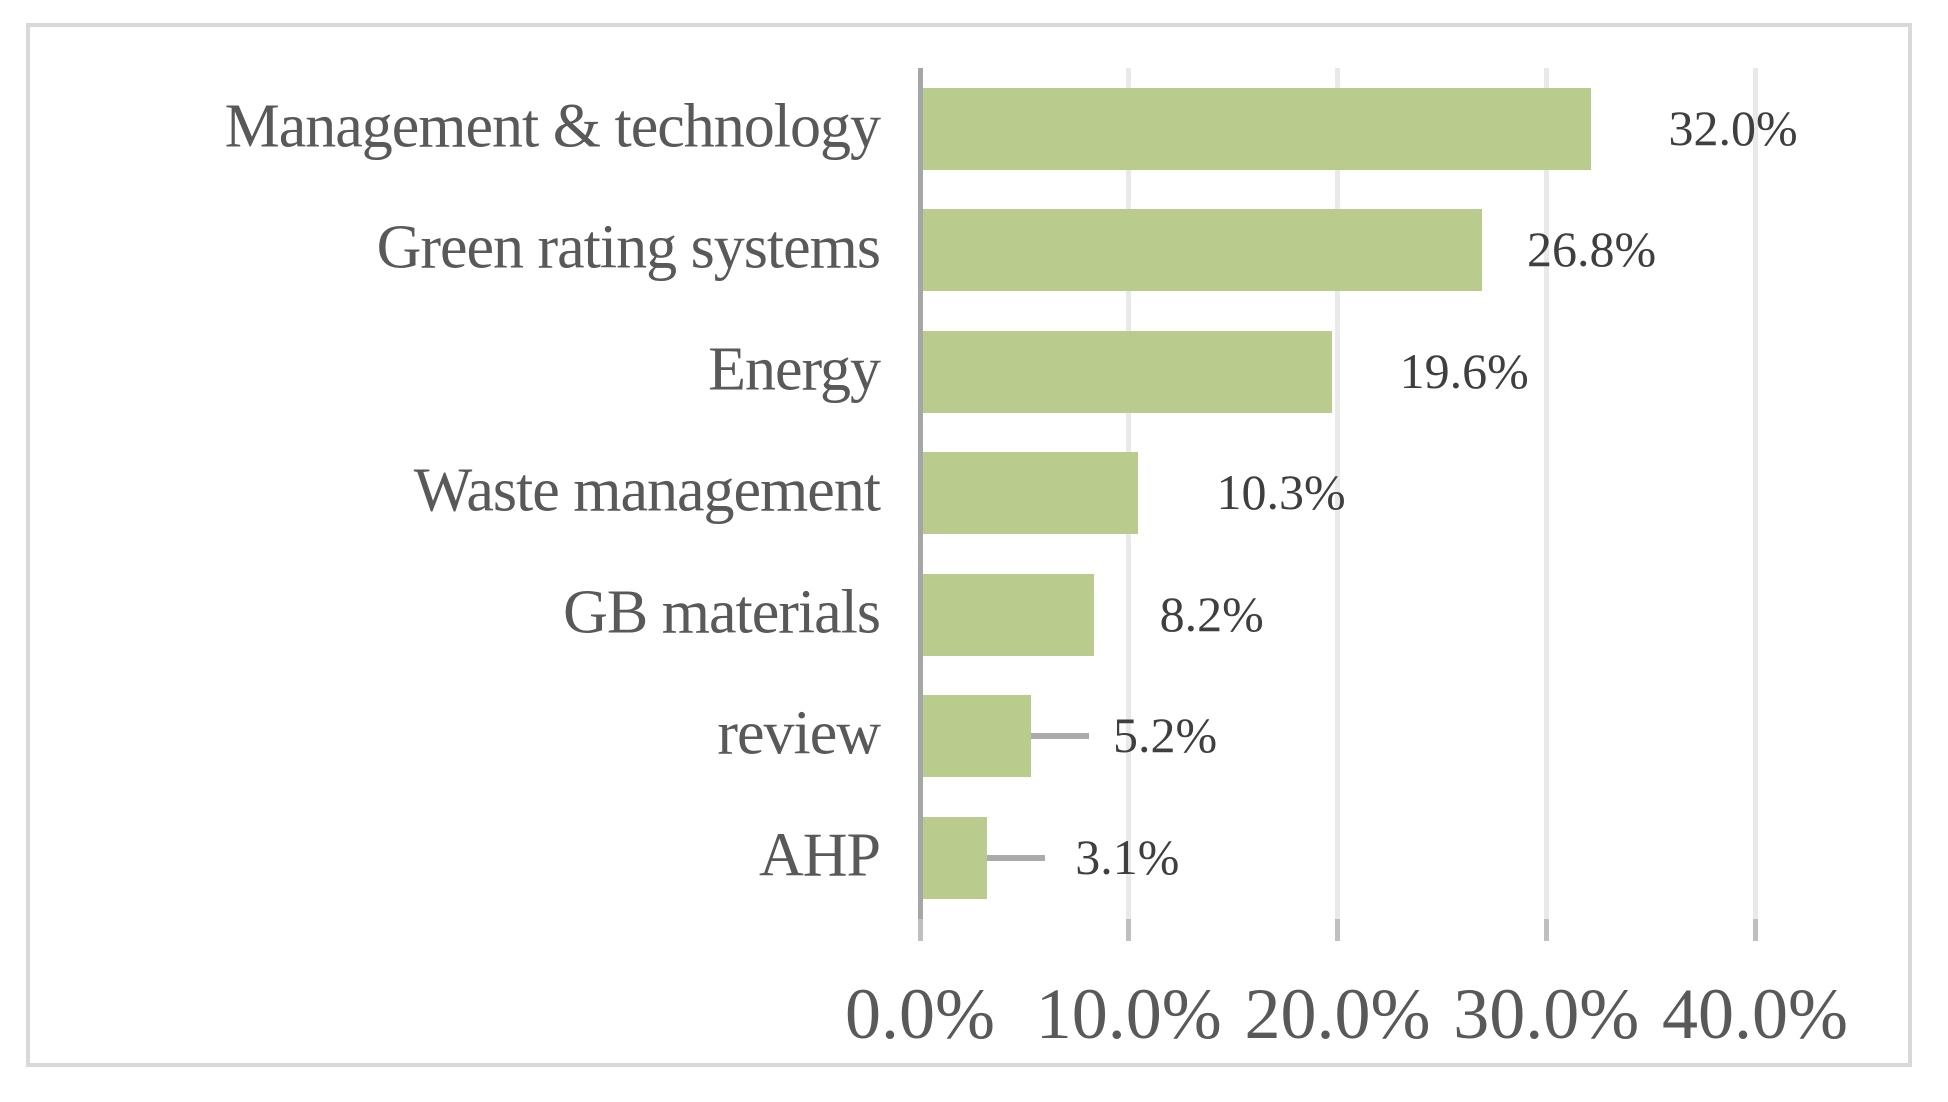 This screenshot has width=1948, height=1102. What do you see at coordinates (1546, 1014) in the screenshot?
I see `x-axis-label: 30.0%` at bounding box center [1546, 1014].